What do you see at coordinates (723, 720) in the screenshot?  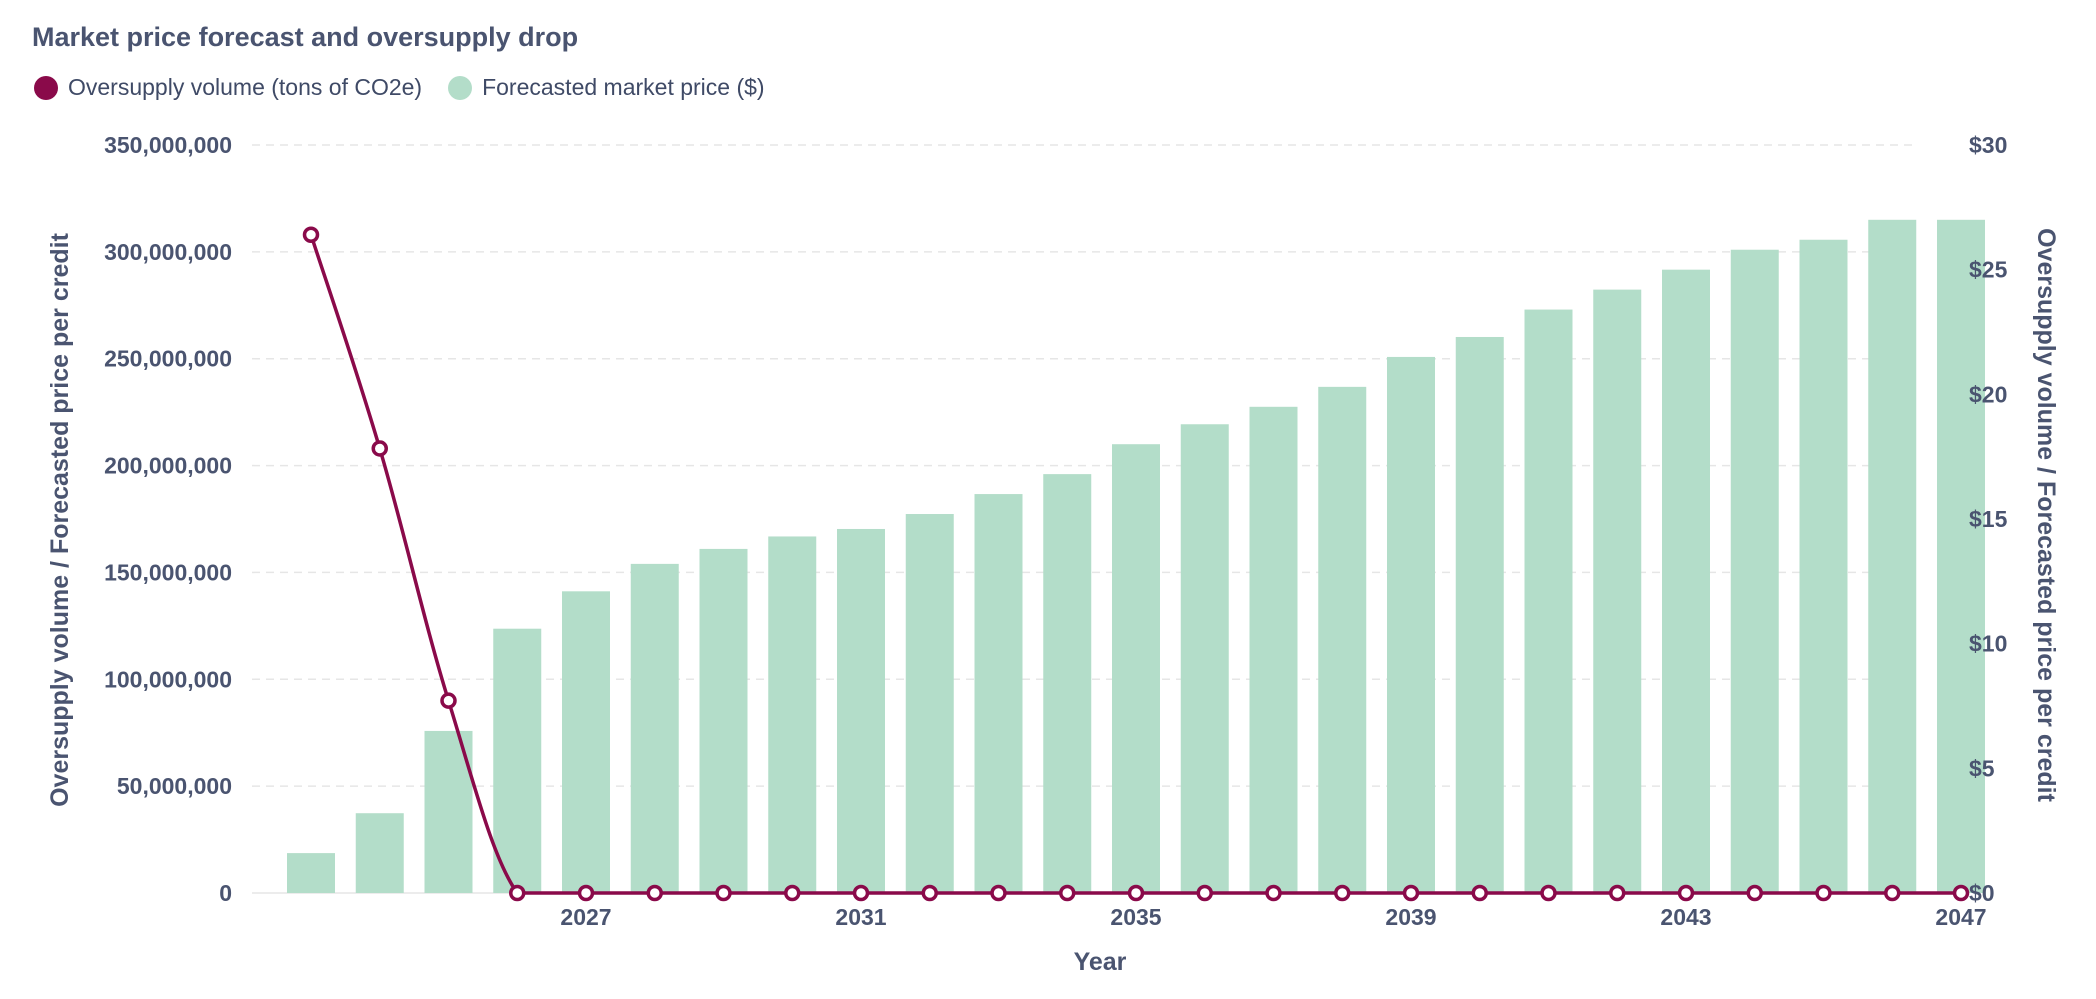 I see `price-bar-2029` at bounding box center [723, 720].